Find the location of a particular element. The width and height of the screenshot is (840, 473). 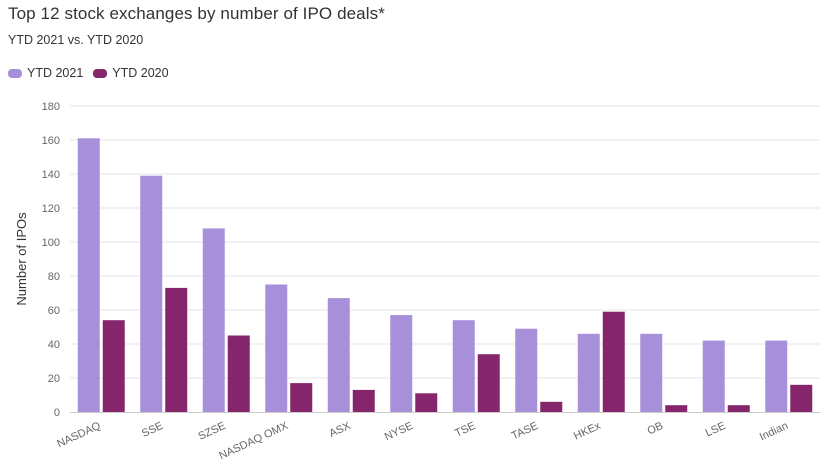

x-tick-label: NASDAQ is located at coordinates (79, 435).